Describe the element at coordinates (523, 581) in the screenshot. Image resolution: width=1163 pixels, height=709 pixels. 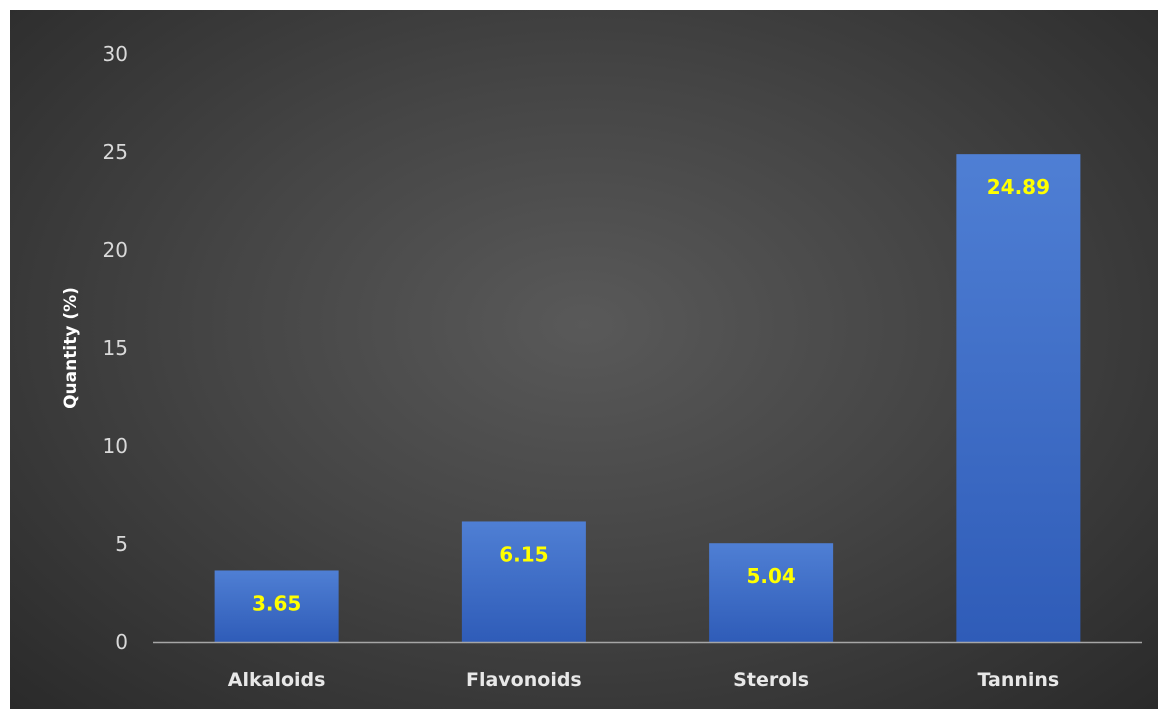
I see `bar-flavonoids` at that location.